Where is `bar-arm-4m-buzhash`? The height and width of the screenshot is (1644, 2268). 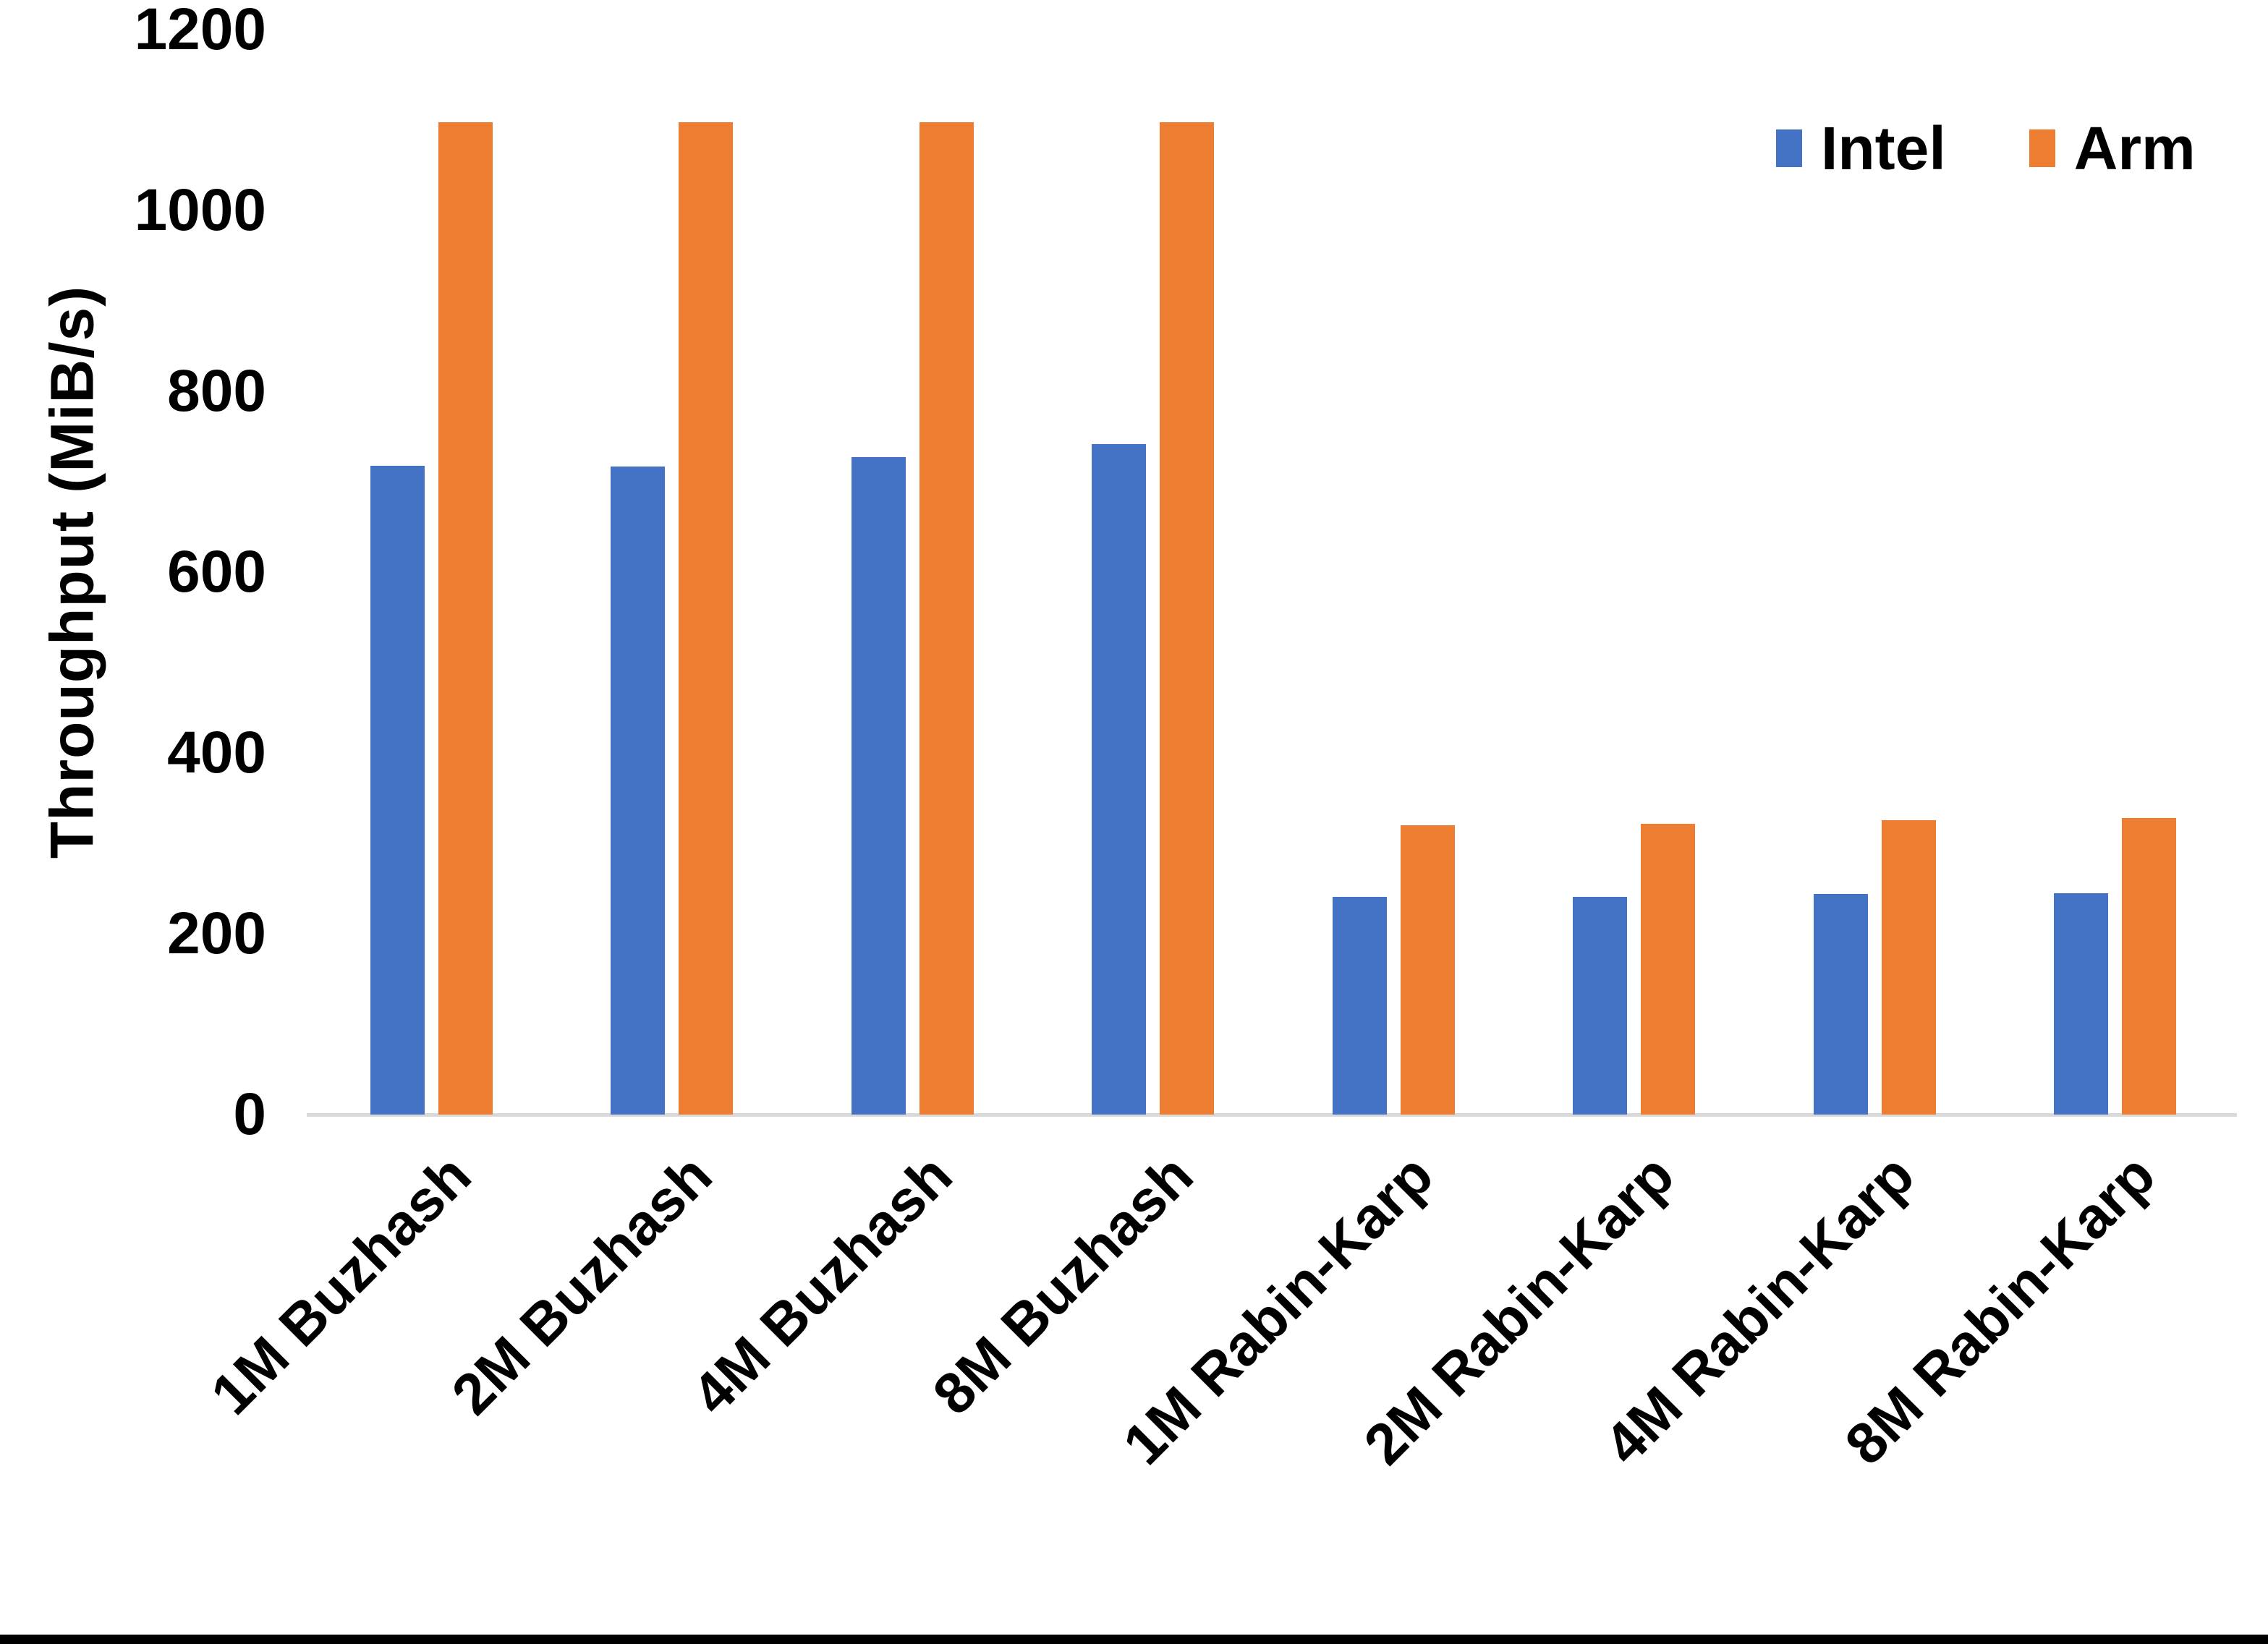 bar-arm-4m-buzhash is located at coordinates (946, 618).